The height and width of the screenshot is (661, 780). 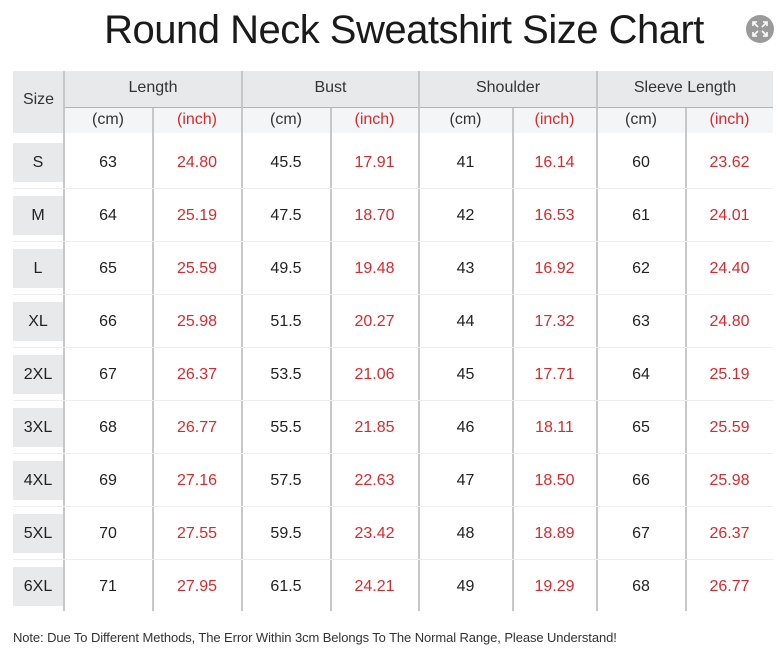 I want to click on table-cell: 24.21, so click(x=374, y=586).